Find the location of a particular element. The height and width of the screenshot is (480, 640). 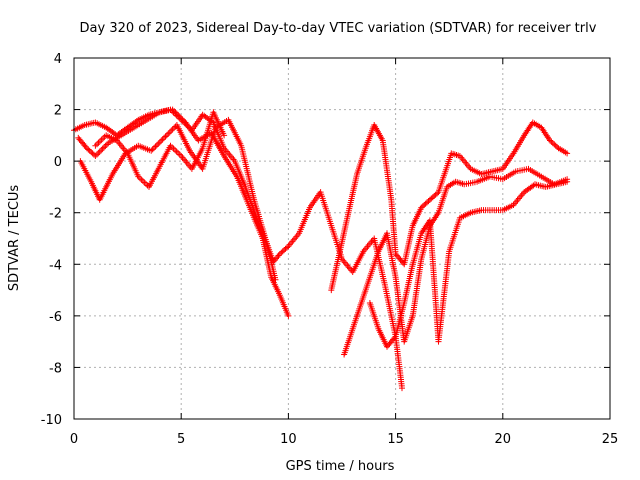

x-tick-label: 5 is located at coordinates (181, 439).